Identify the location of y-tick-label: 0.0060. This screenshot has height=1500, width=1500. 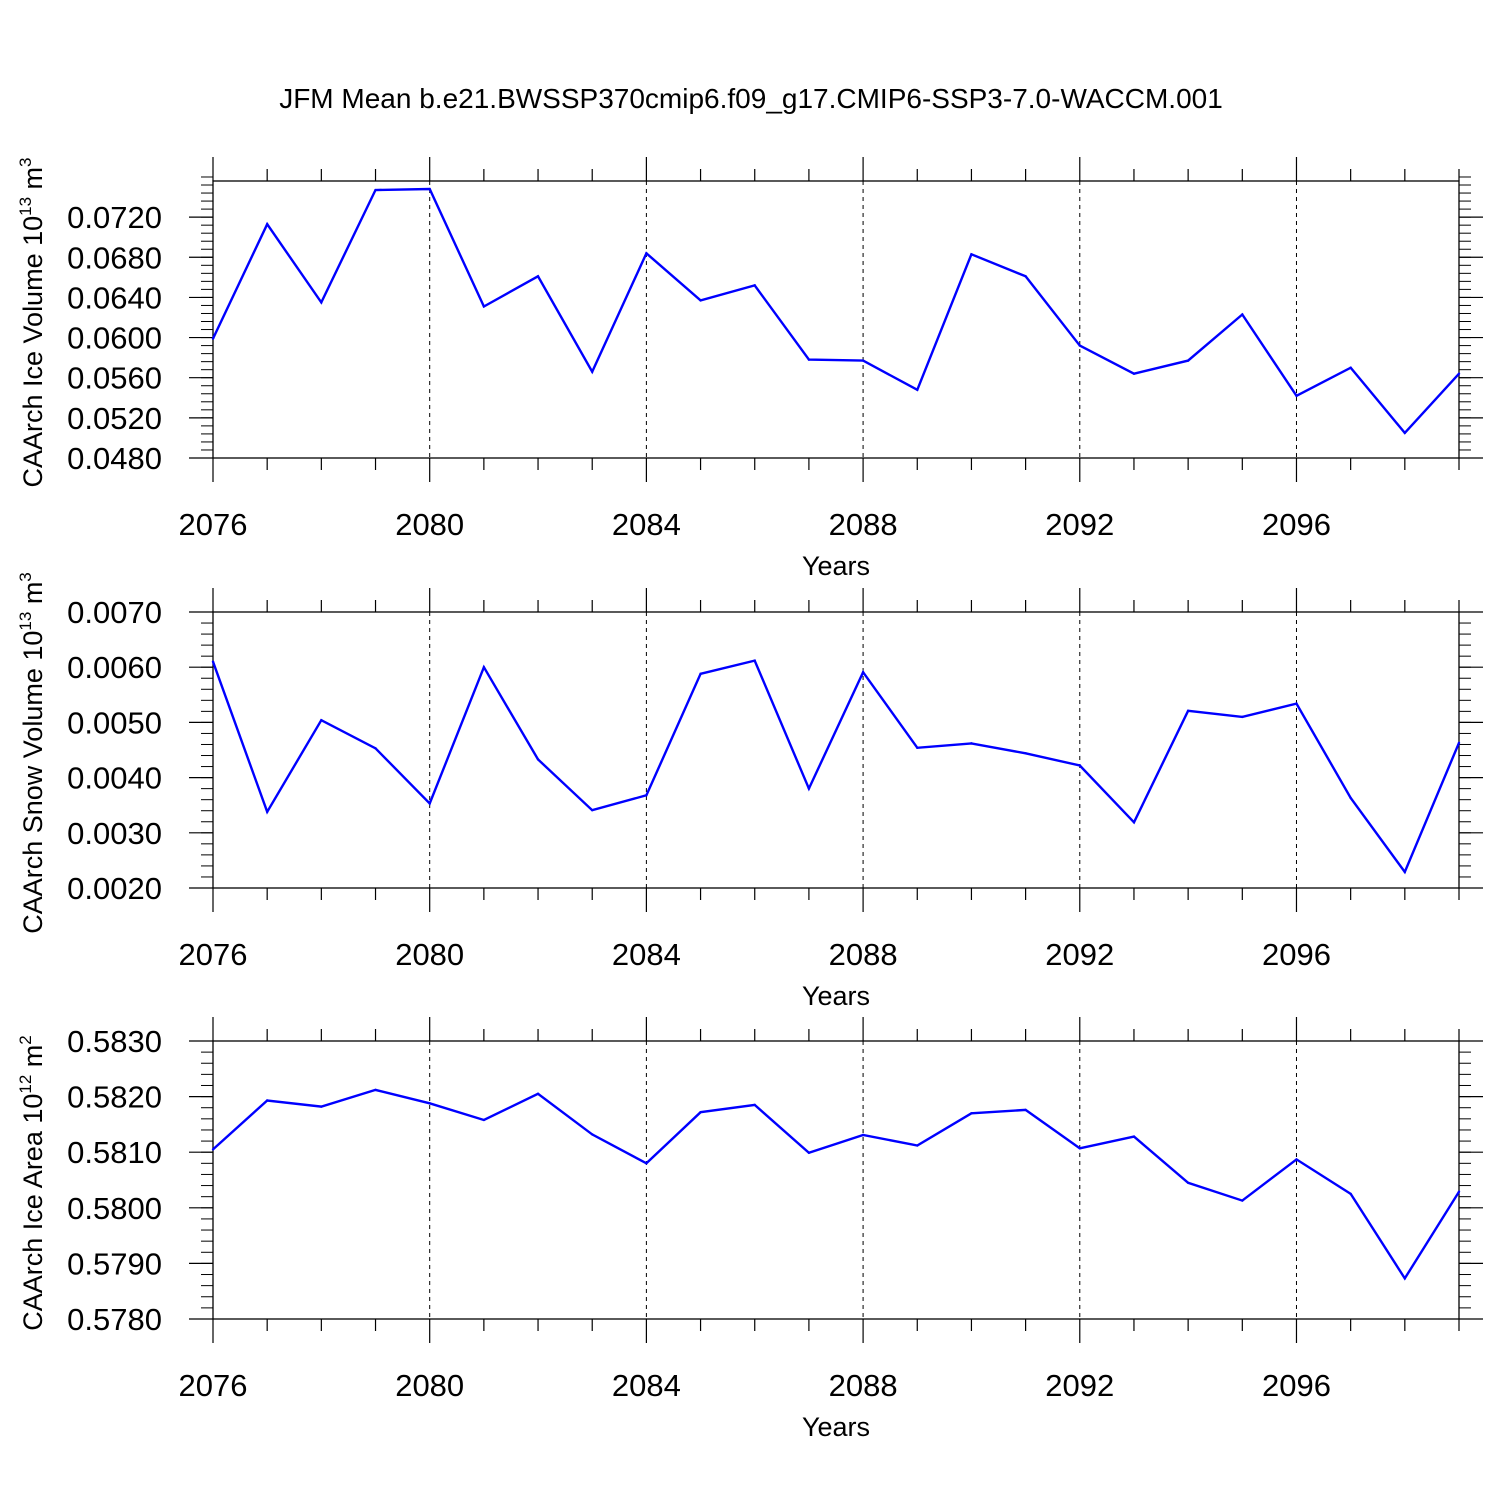
(114, 667).